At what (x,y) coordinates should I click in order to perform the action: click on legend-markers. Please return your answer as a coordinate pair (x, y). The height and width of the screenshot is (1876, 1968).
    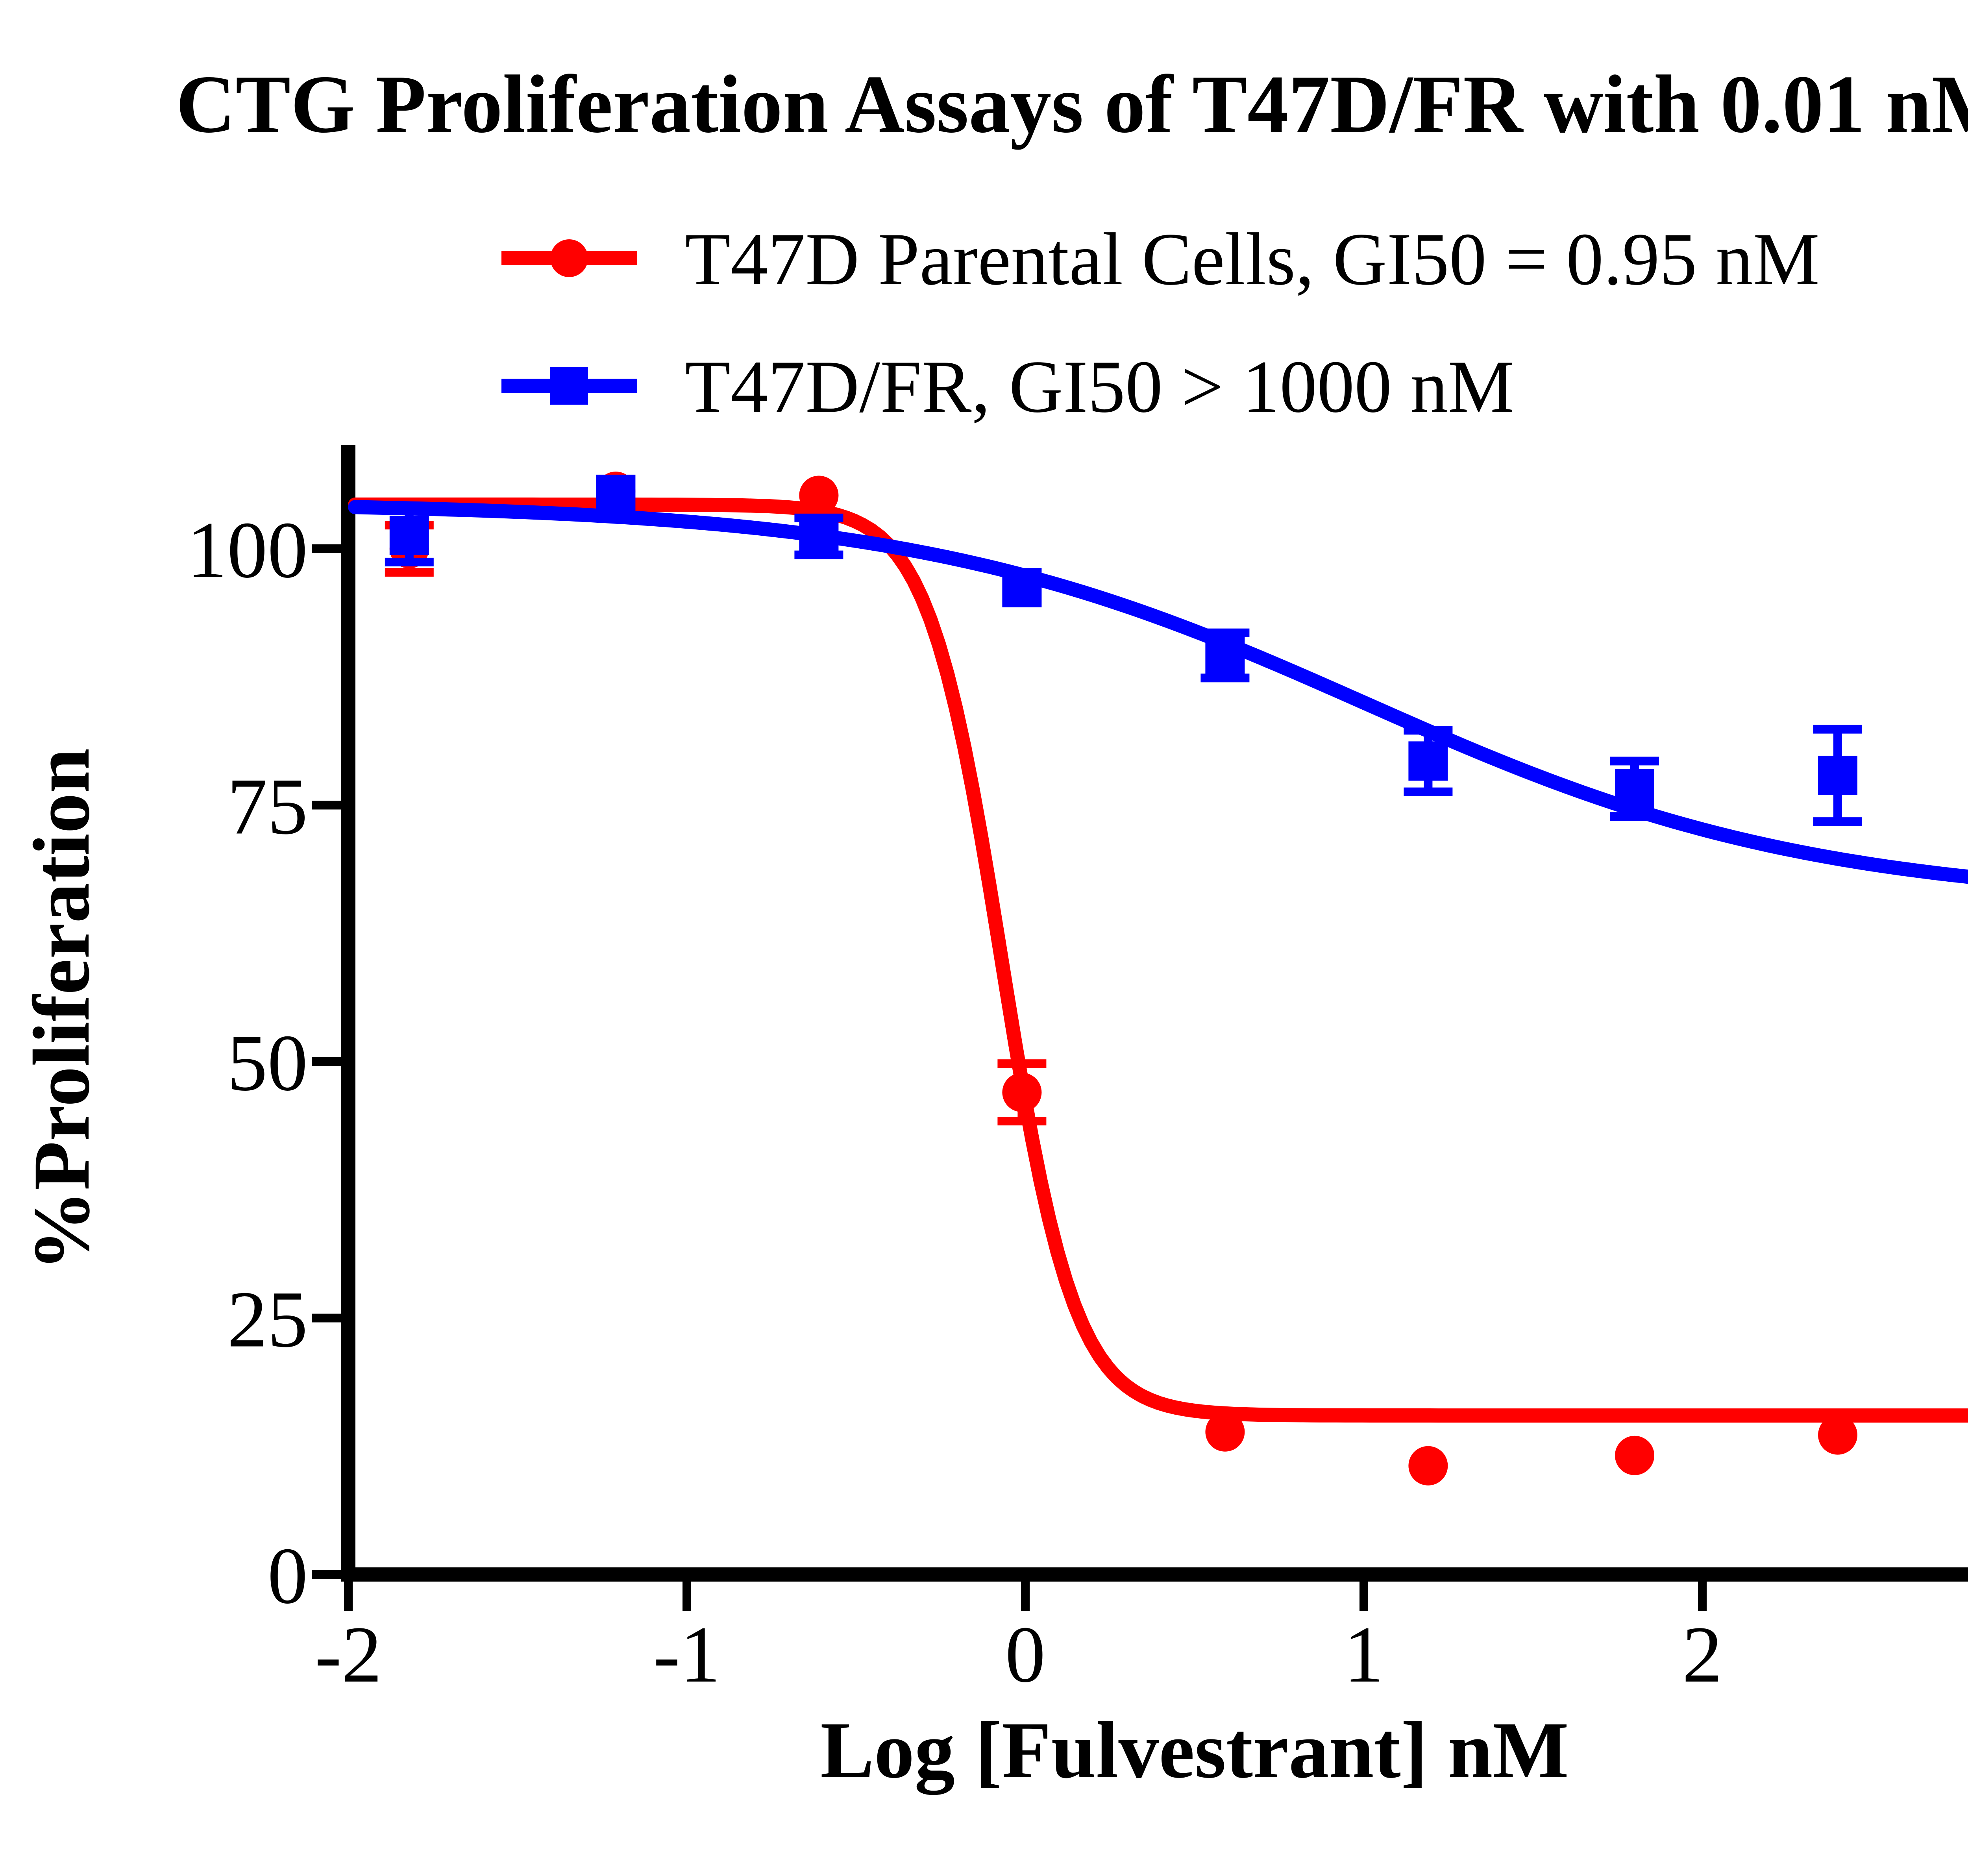
    Looking at the image, I should click on (569, 322).